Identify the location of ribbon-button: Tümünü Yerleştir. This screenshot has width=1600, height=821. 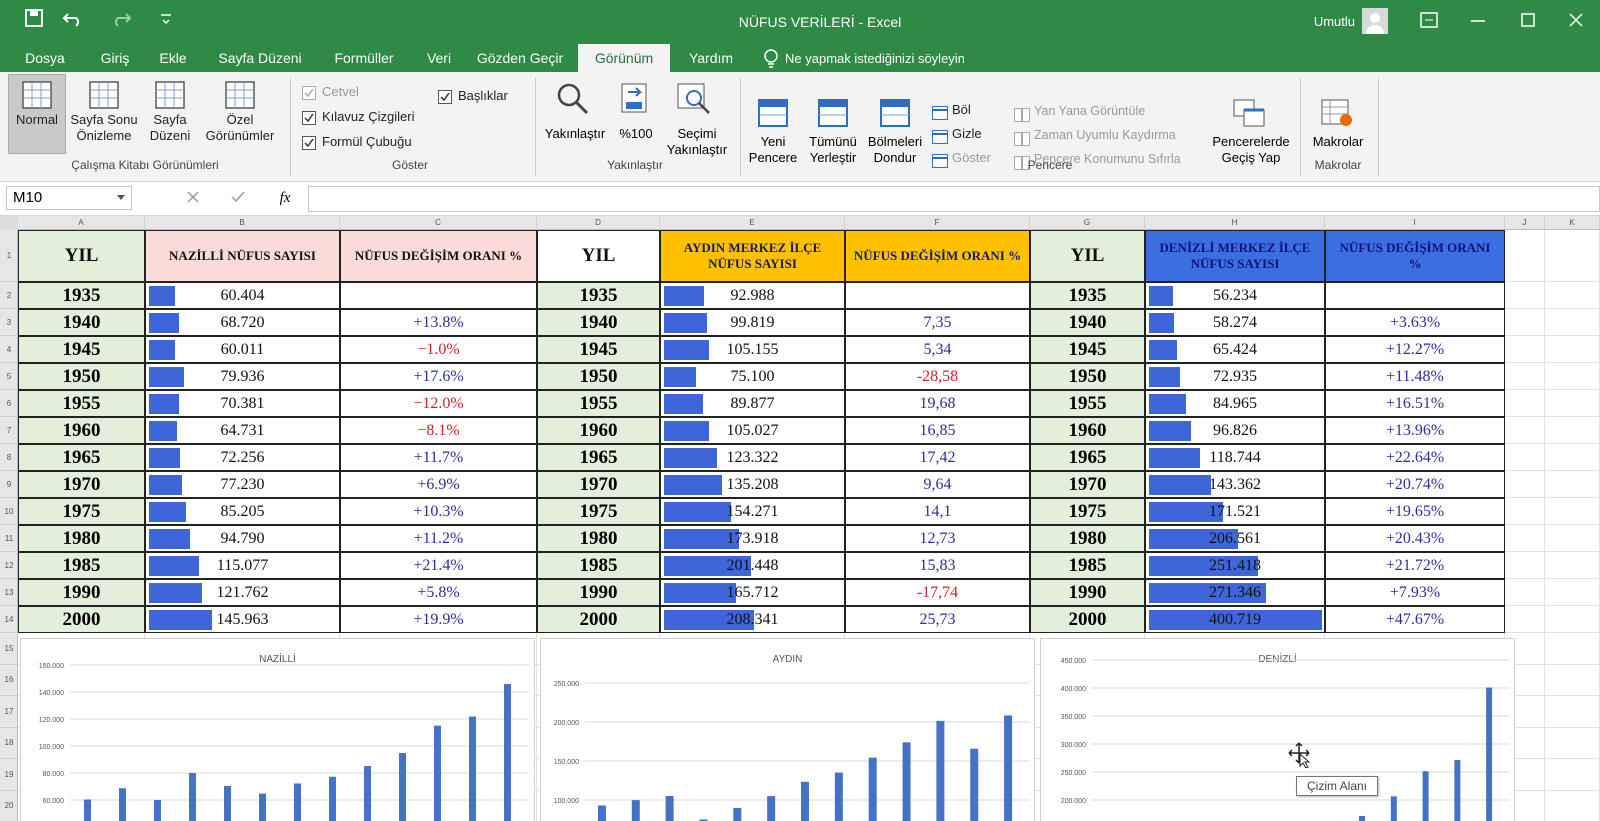
(833, 149).